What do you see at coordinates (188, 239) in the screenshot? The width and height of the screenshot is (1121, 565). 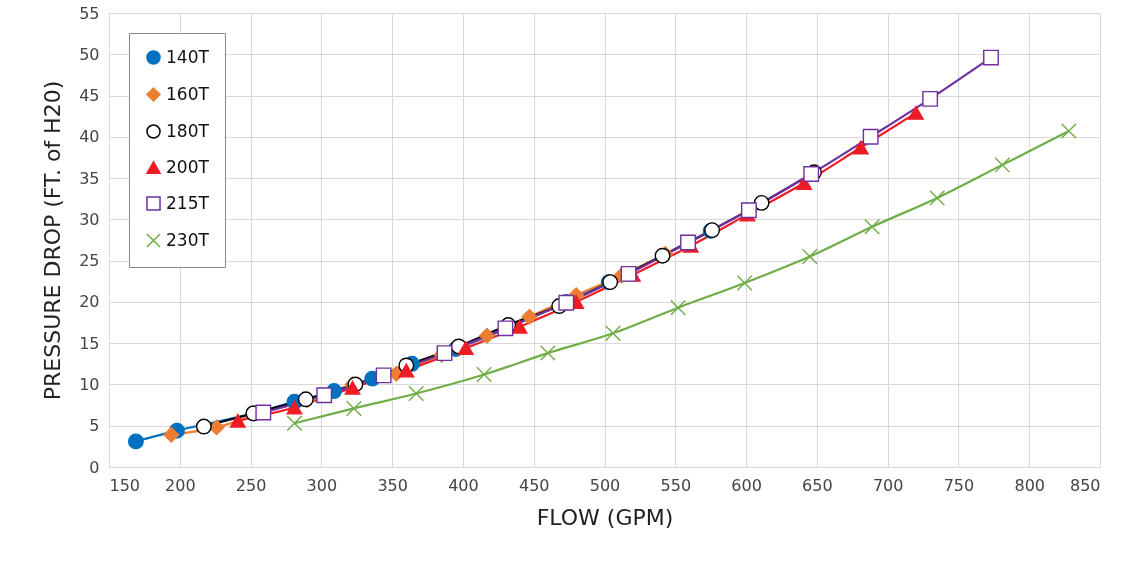 I see `legend-label: 230T` at bounding box center [188, 239].